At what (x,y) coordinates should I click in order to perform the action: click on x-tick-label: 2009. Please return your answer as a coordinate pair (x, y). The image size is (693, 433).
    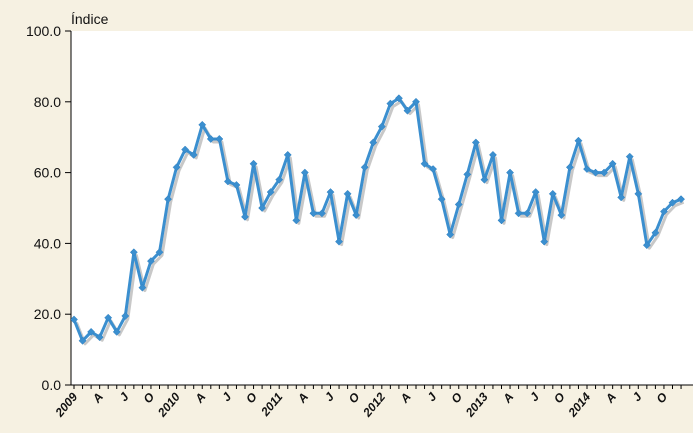
    Looking at the image, I should click on (66, 405).